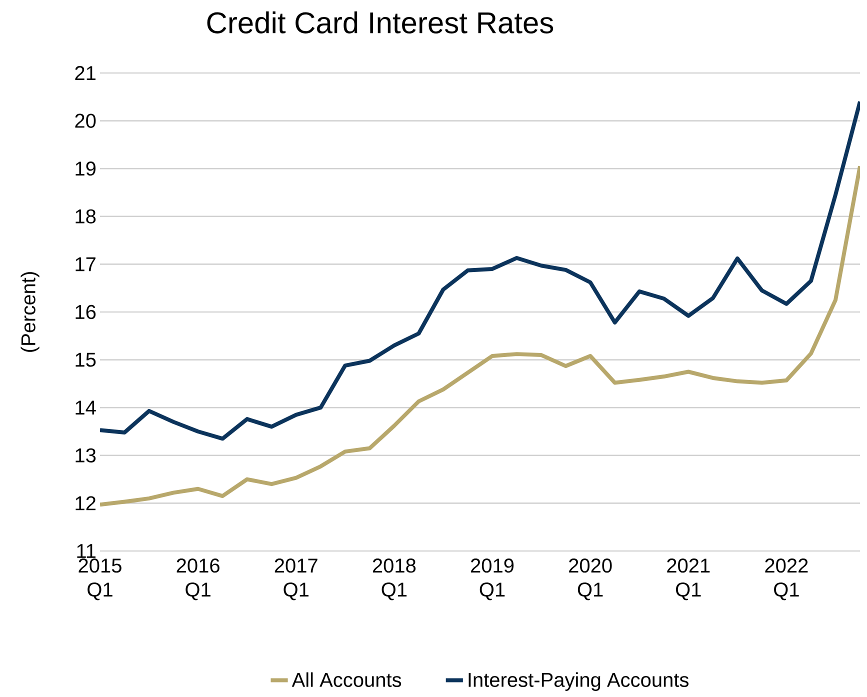 Image resolution: width=867 pixels, height=697 pixels. What do you see at coordinates (100, 579) in the screenshot?
I see `x-tick-label: 2015 Q1` at bounding box center [100, 579].